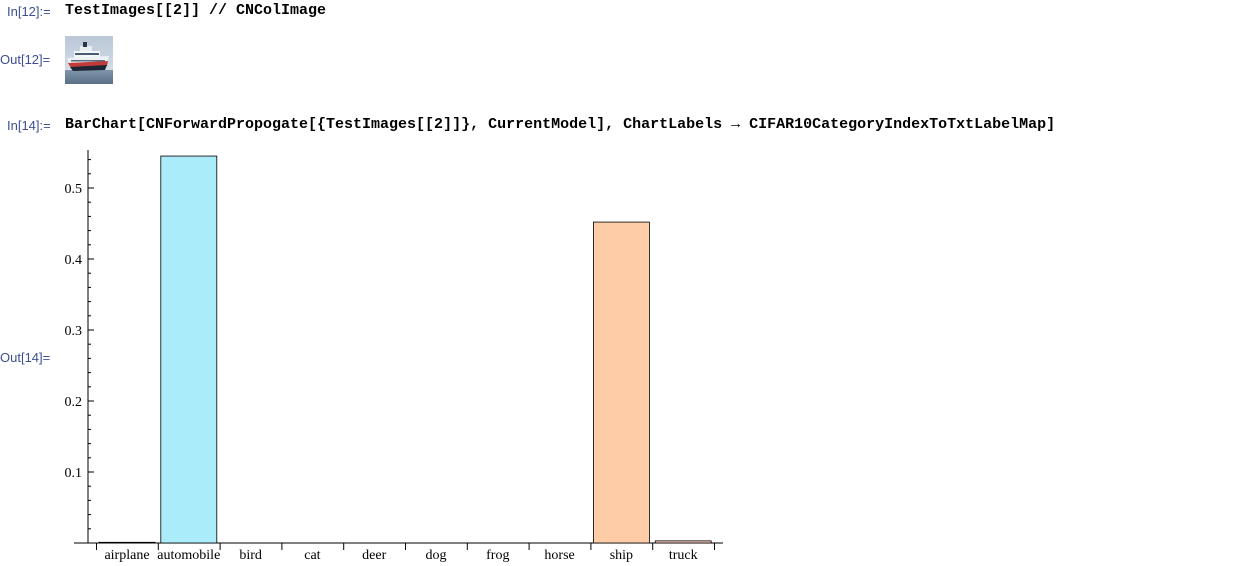  I want to click on x-category-label: airplane, so click(126, 555).